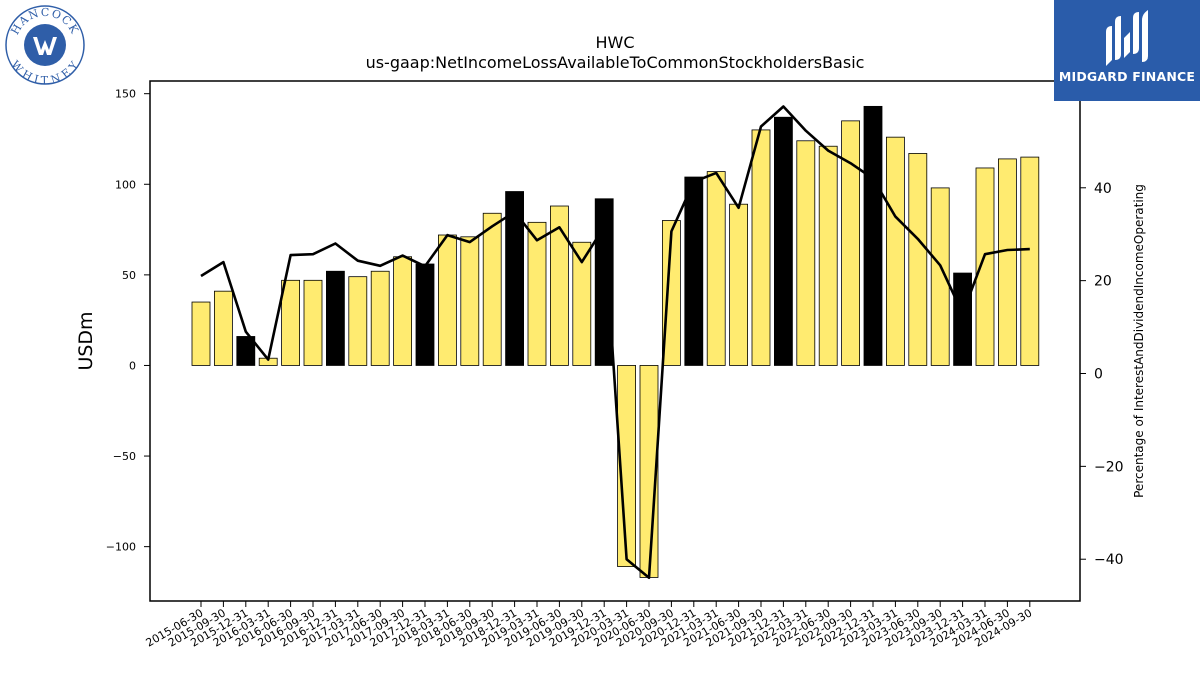 This screenshot has height=675, width=1200. I want to click on y-tick-label: 50, so click(129, 275).